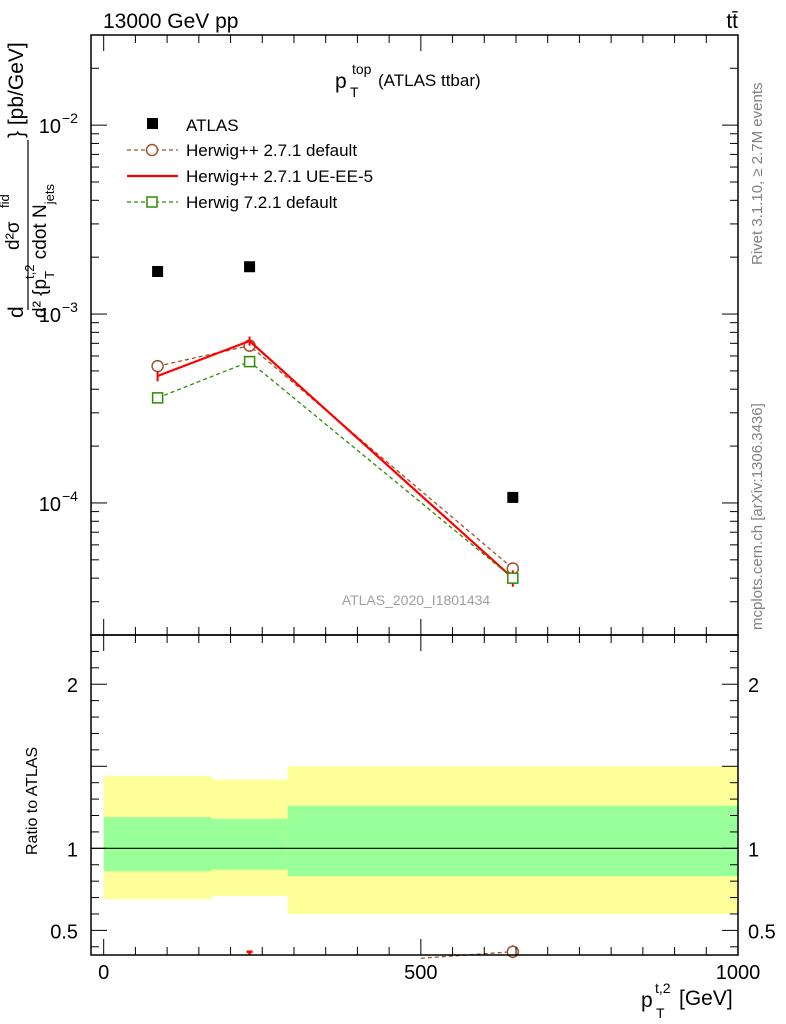  I want to click on legend-marker-herwigpp-default, so click(152, 150).